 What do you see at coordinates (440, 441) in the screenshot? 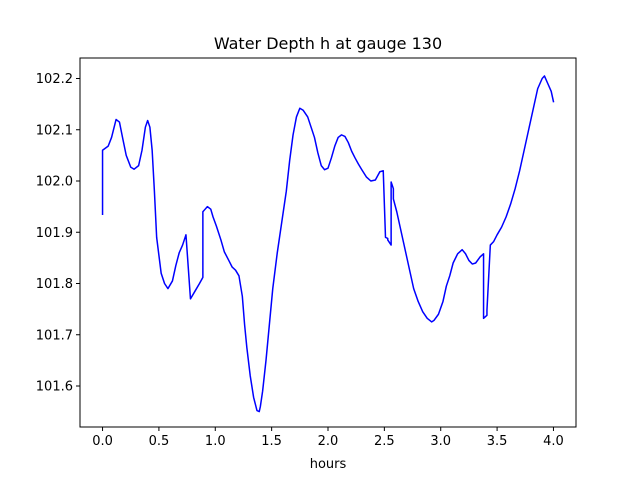
I see `x-tick-label: 3.0` at bounding box center [440, 441].